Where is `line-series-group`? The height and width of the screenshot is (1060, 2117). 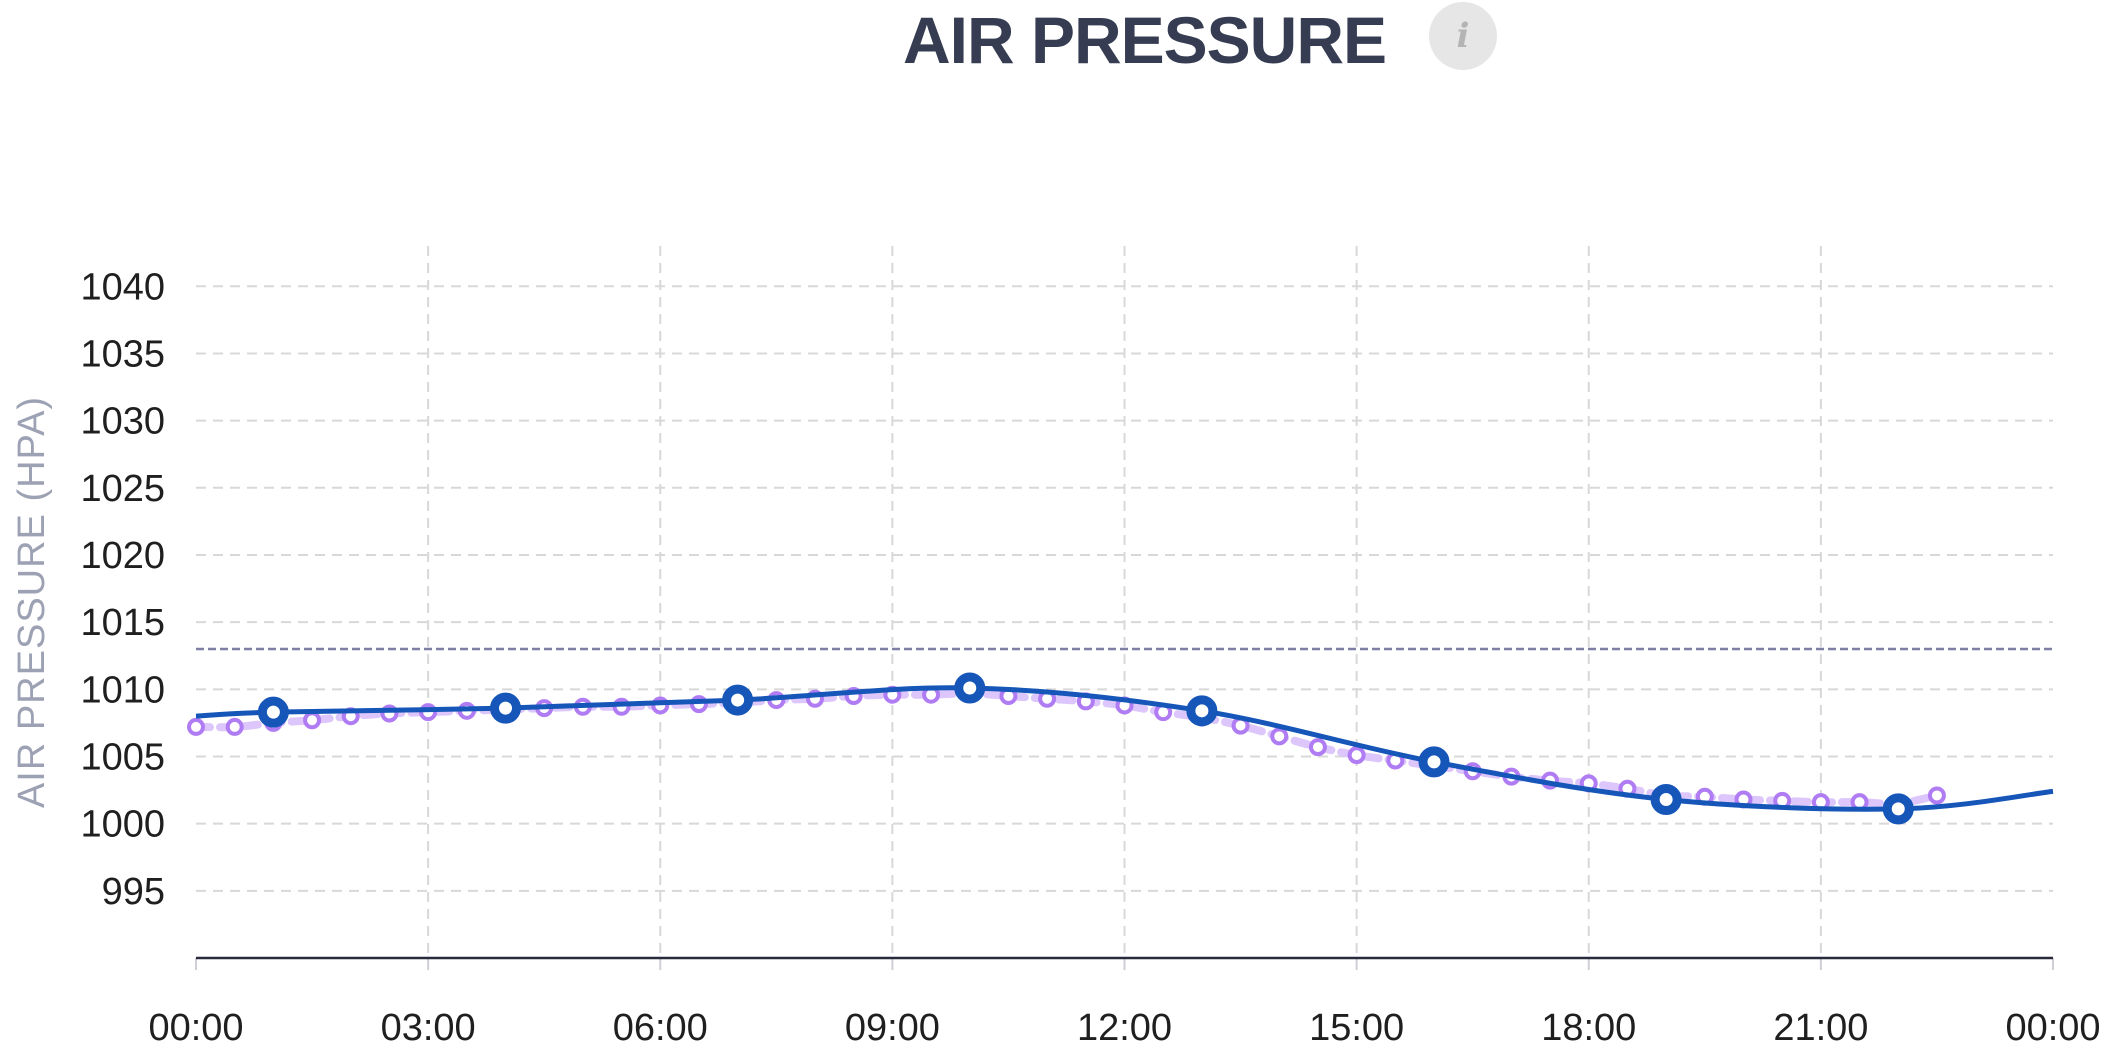
line-series-group is located at coordinates (1124, 748).